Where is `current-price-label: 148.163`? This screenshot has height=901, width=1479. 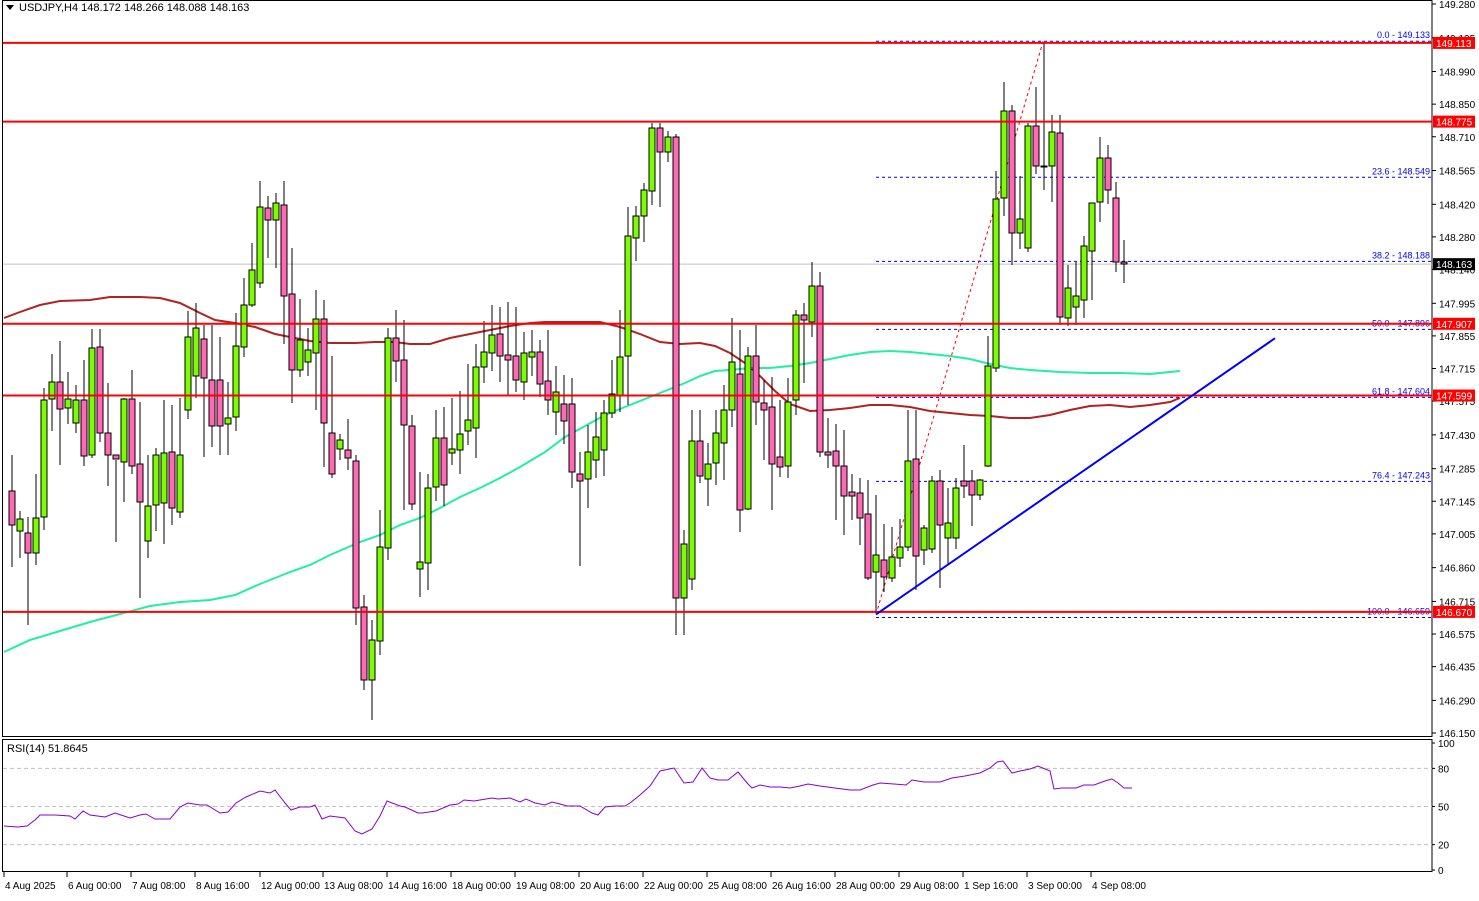
current-price-label: 148.163 is located at coordinates (1454, 265).